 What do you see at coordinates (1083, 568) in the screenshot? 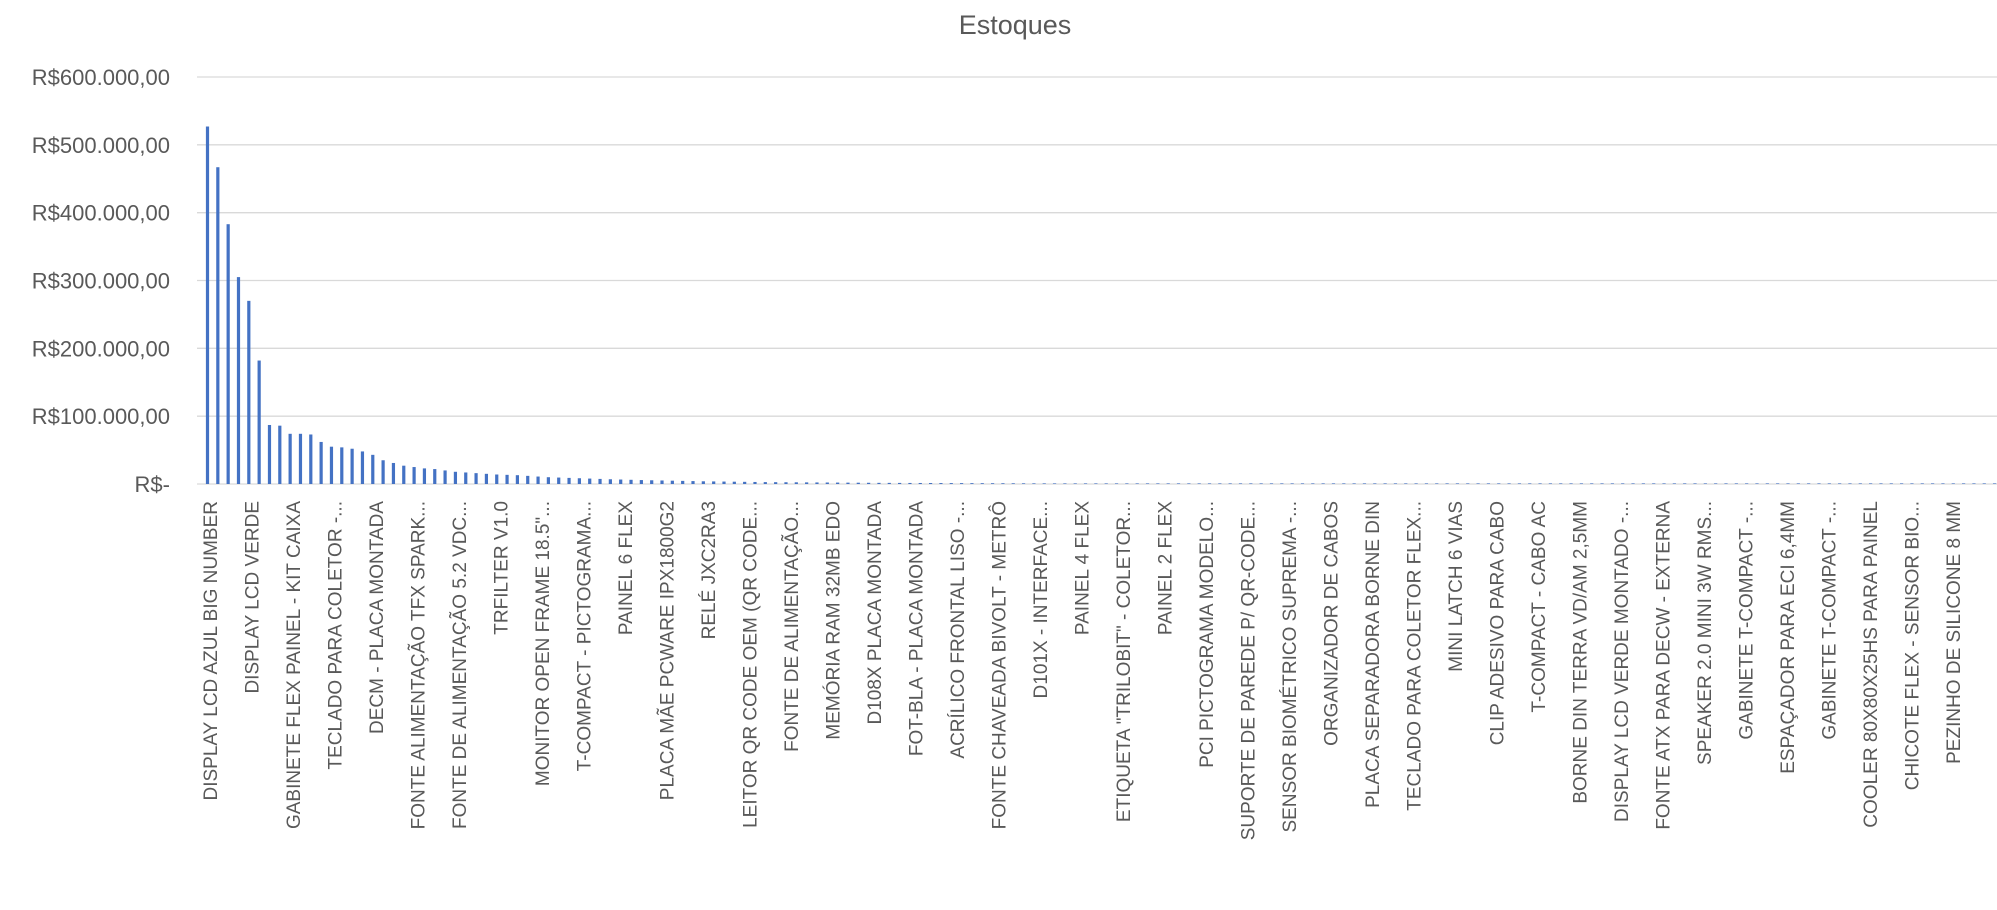
I see `x-tick-label: PAINEL 4 FLEX` at bounding box center [1083, 568].